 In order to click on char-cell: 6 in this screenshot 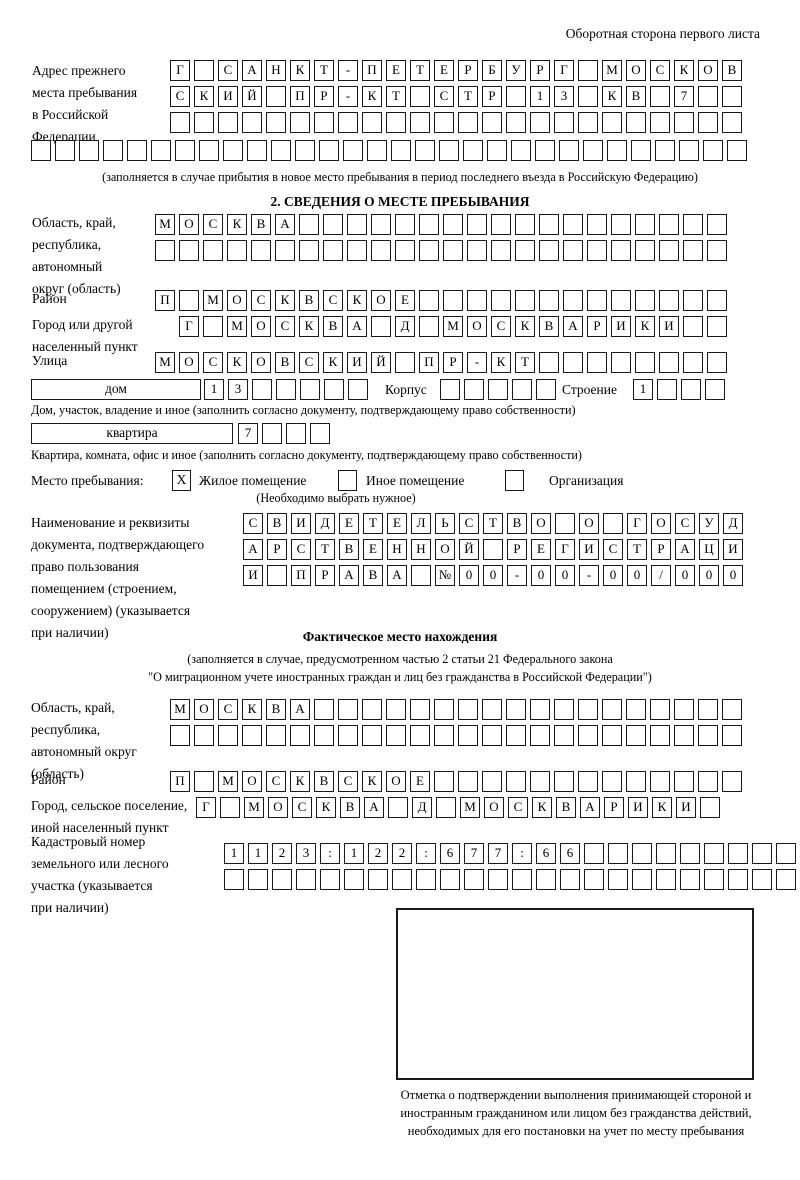, I will do `click(570, 853)`.